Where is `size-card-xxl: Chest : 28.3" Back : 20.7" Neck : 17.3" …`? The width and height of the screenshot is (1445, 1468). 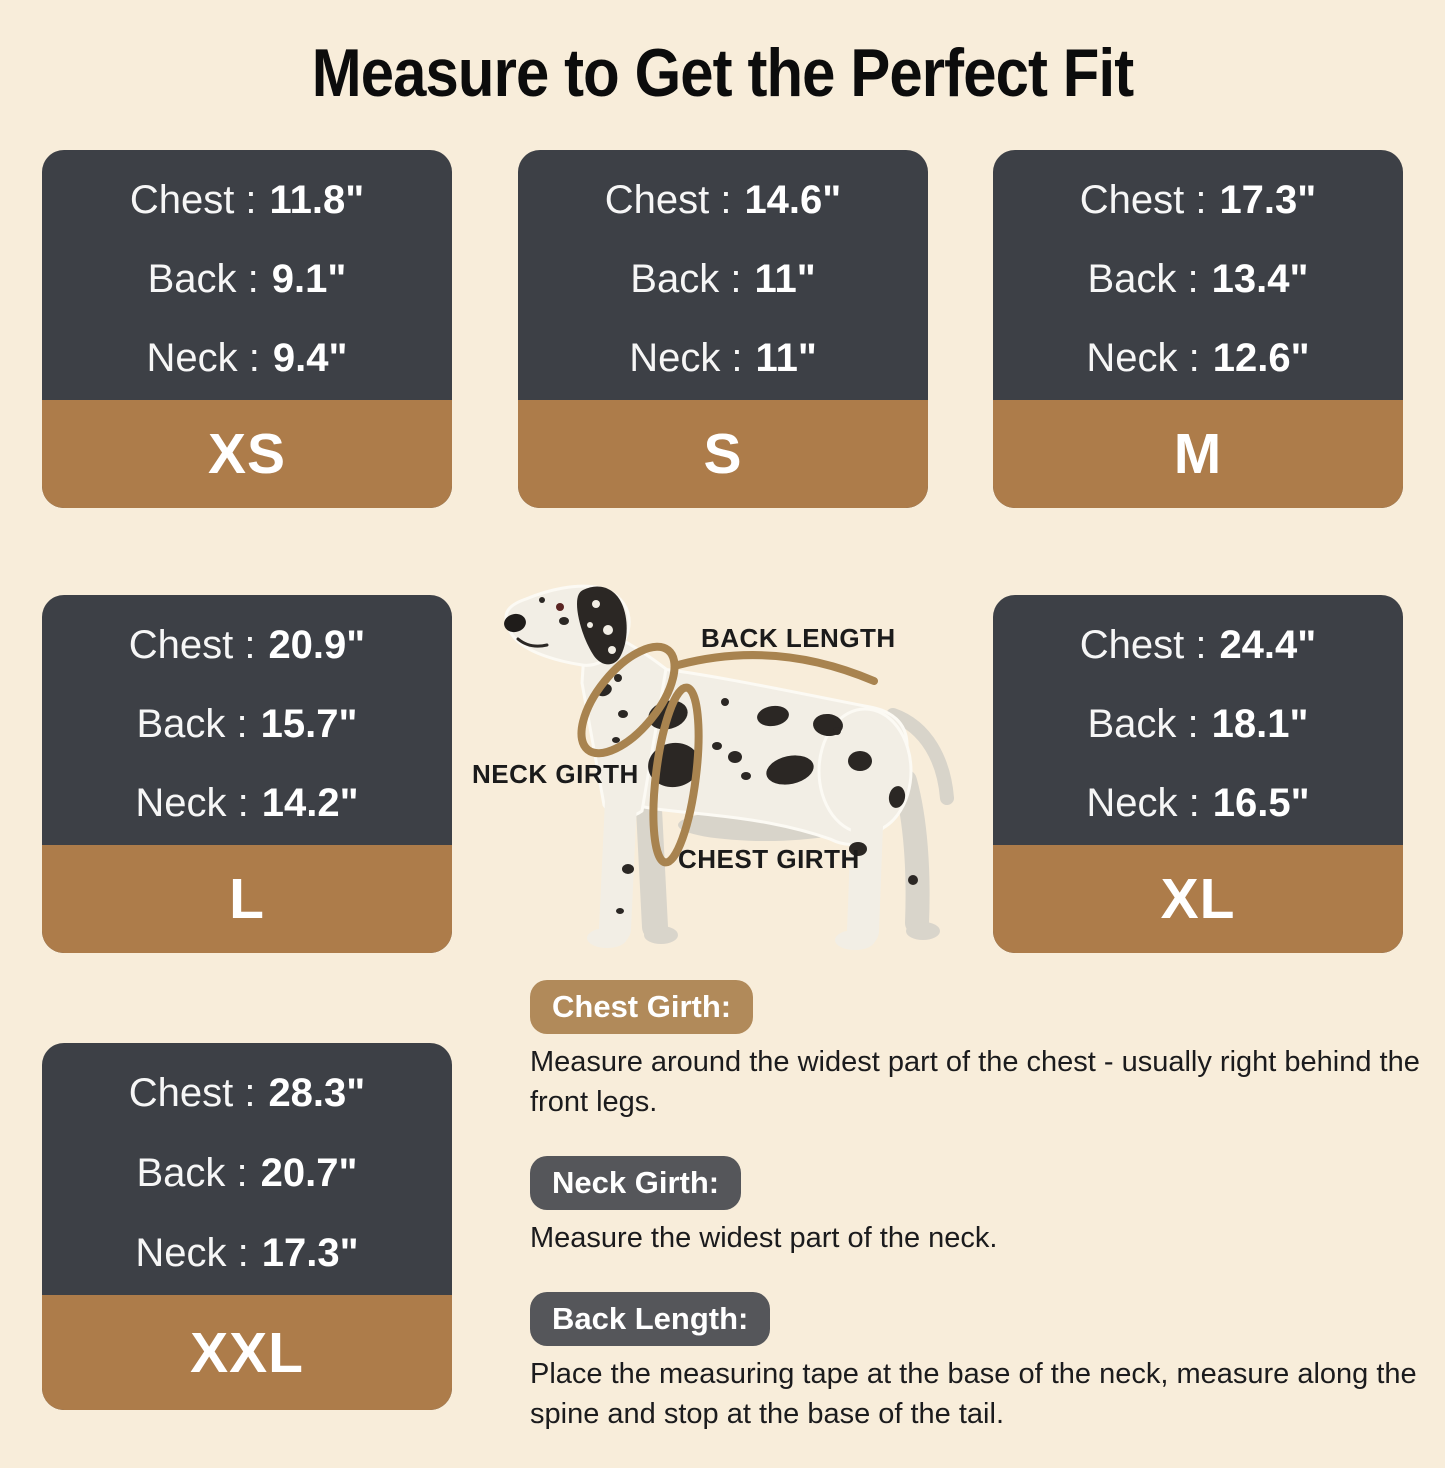 size-card-xxl: Chest : 28.3" Back : 20.7" Neck : 17.3" … is located at coordinates (247, 1226).